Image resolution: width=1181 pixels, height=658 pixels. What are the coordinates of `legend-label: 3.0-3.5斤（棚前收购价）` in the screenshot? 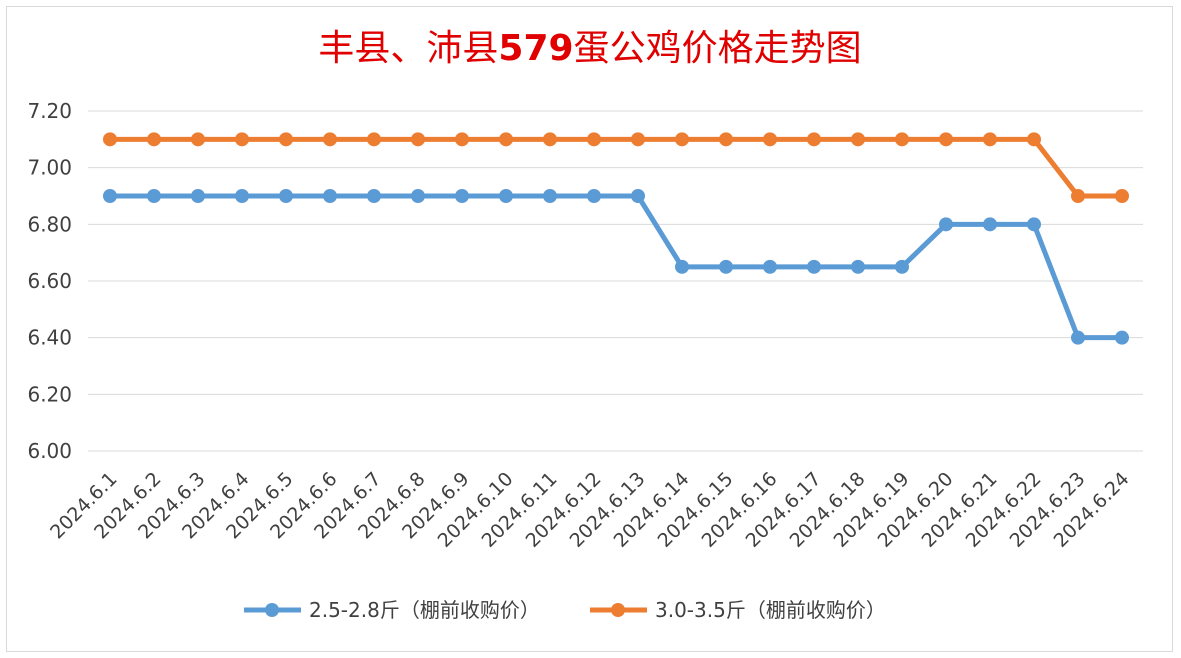 It's located at (770, 610).